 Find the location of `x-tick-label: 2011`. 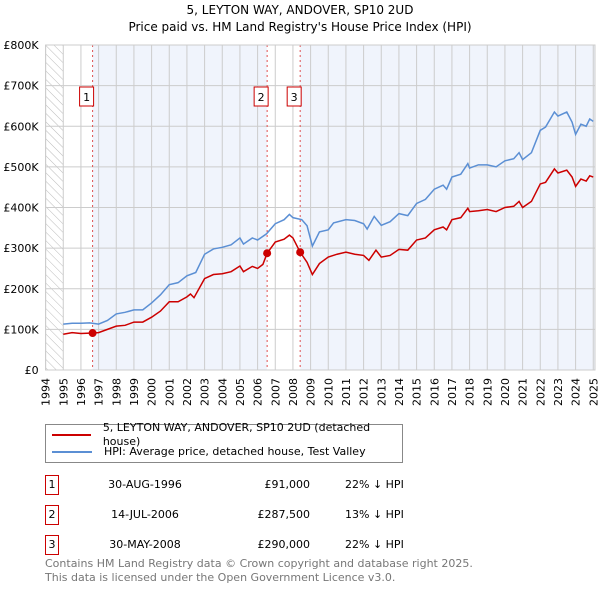

x-tick-label: 2011 is located at coordinates (346, 392).